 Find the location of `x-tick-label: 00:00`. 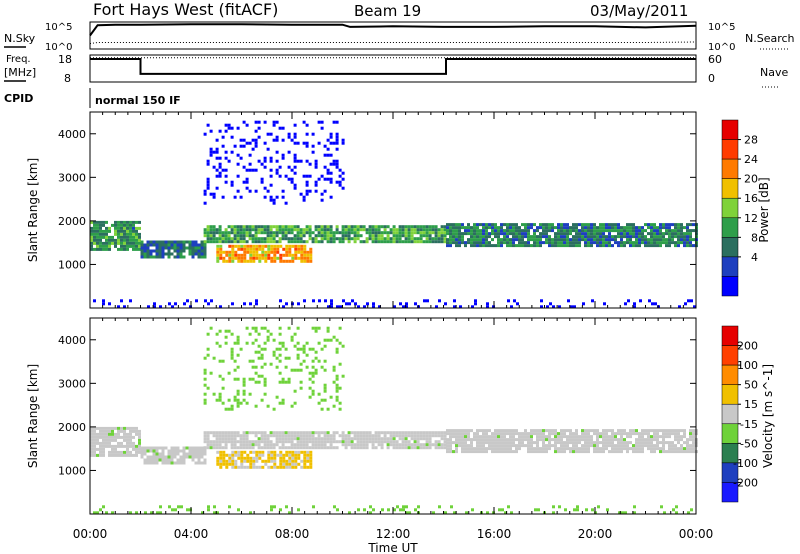

x-tick-label: 00:00 is located at coordinates (696, 534).